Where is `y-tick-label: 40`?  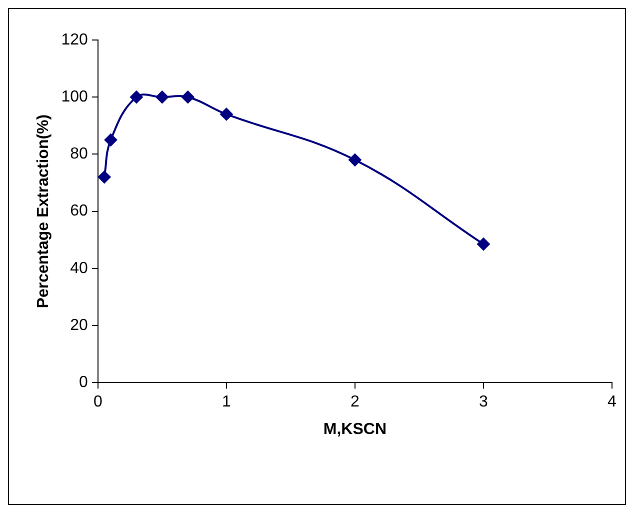 y-tick-label: 40 is located at coordinates (79, 268).